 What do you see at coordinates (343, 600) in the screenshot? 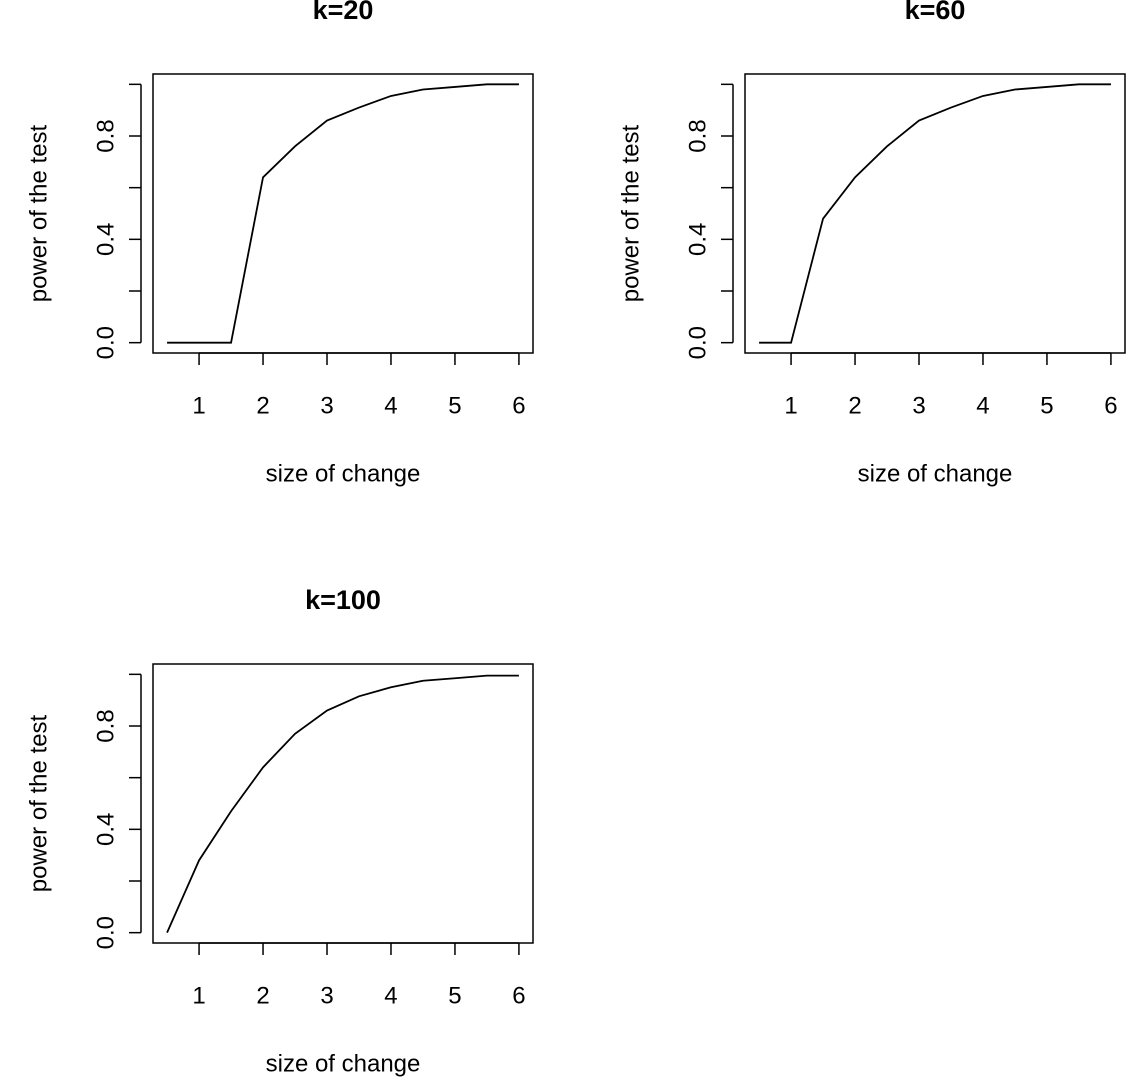
I see `chart-title: k=100` at bounding box center [343, 600].